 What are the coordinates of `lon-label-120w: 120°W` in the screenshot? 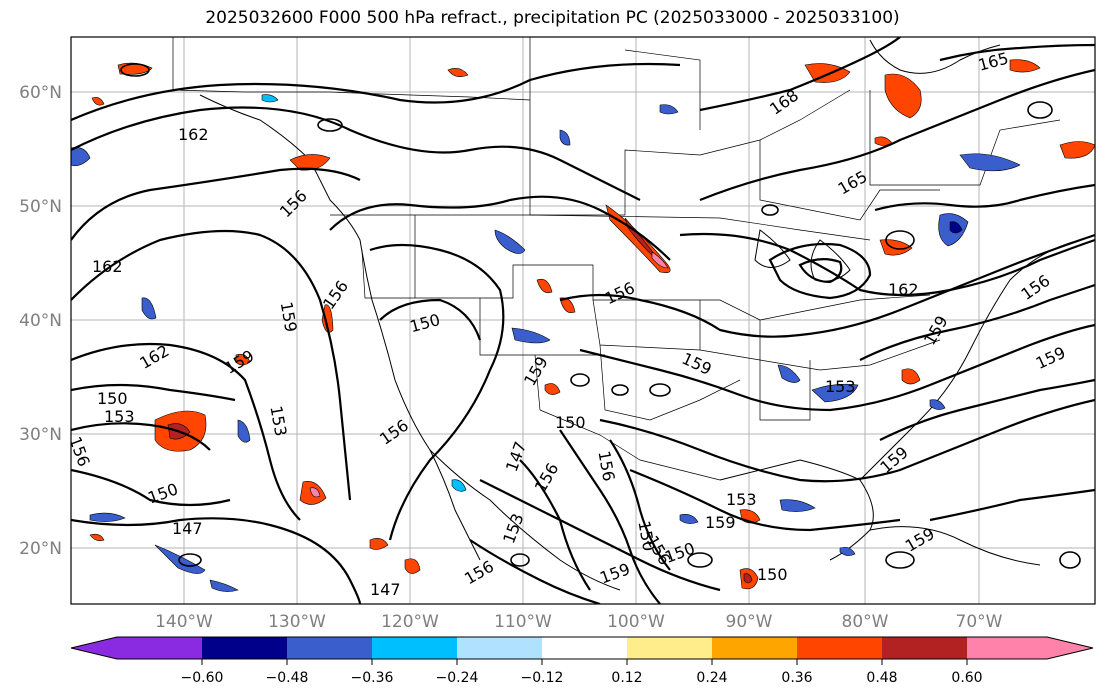 It's located at (410, 622).